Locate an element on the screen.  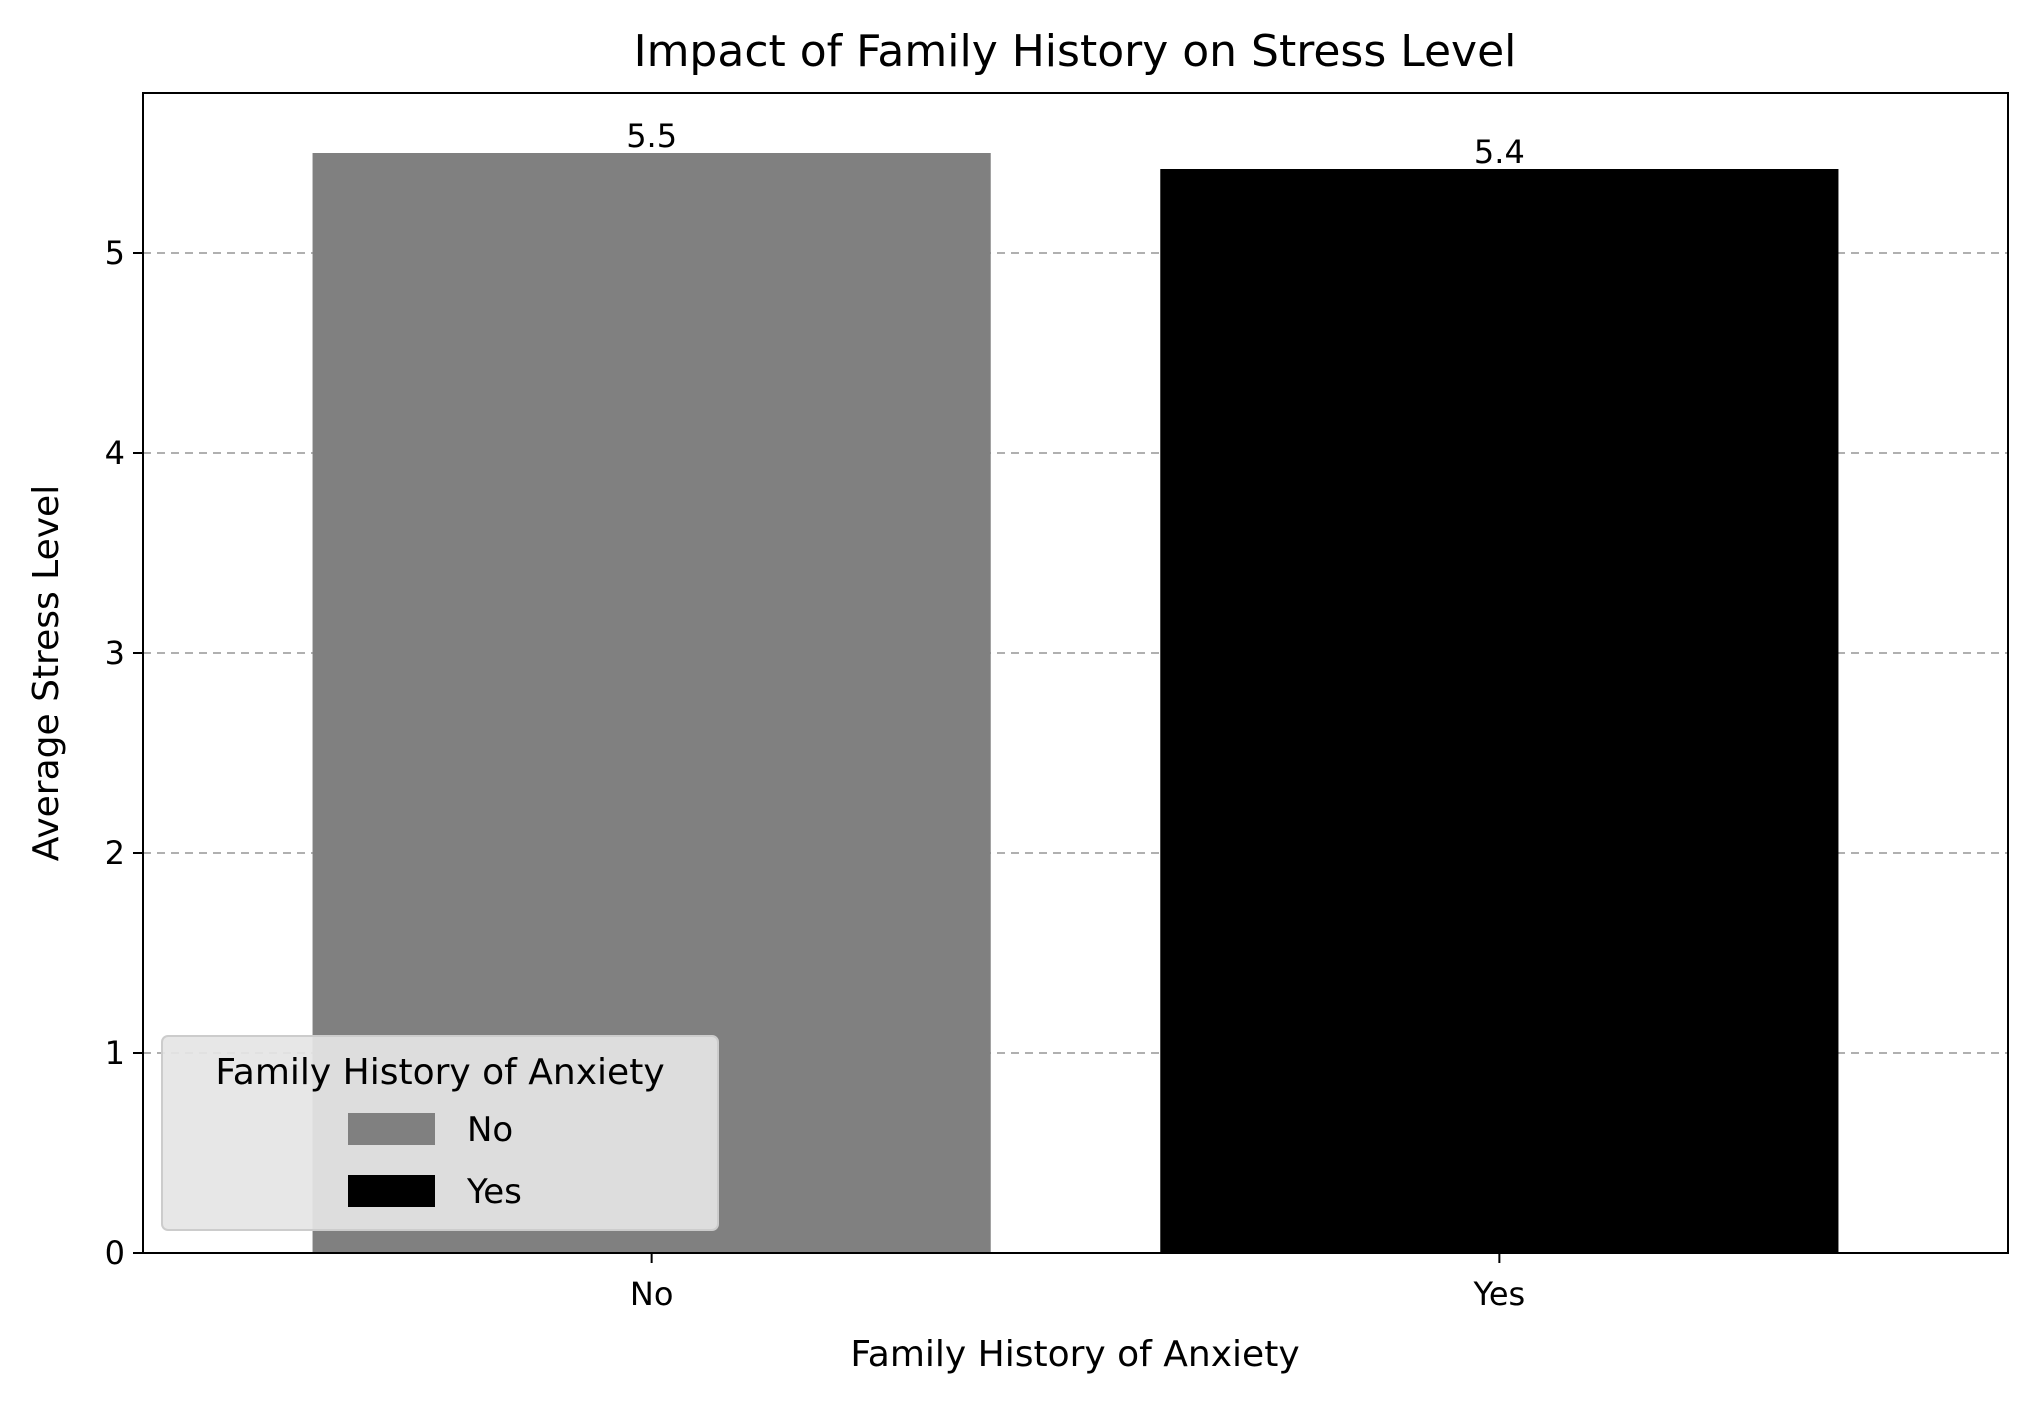
y-tick-label-0: 0 is located at coordinates (115, 1253).